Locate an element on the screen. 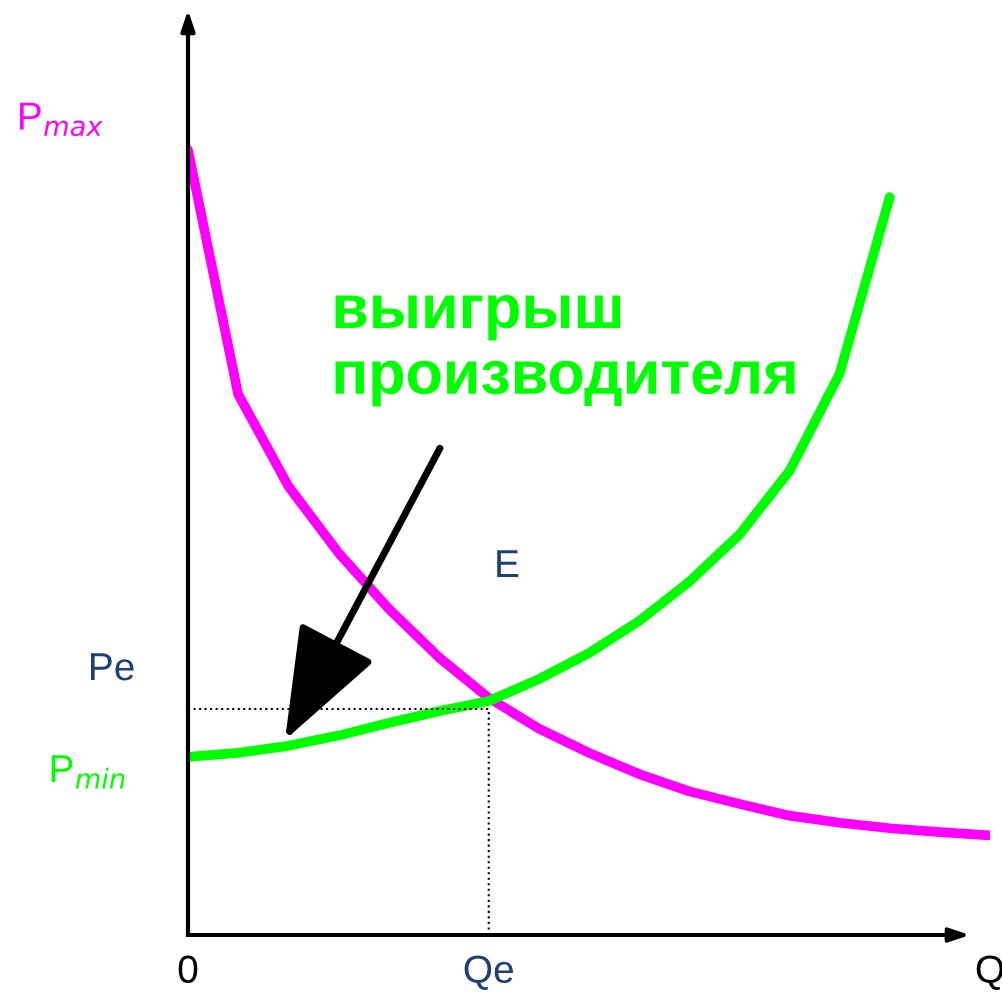  x-tick-label: Qe is located at coordinates (488, 972).